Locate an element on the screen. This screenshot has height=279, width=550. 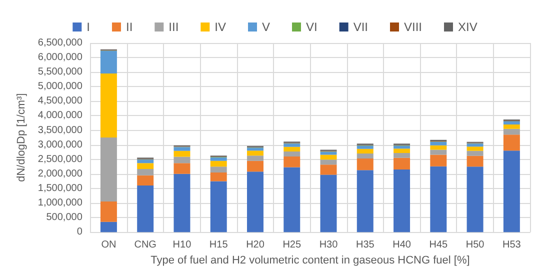
legend-label: VI is located at coordinates (312, 27).